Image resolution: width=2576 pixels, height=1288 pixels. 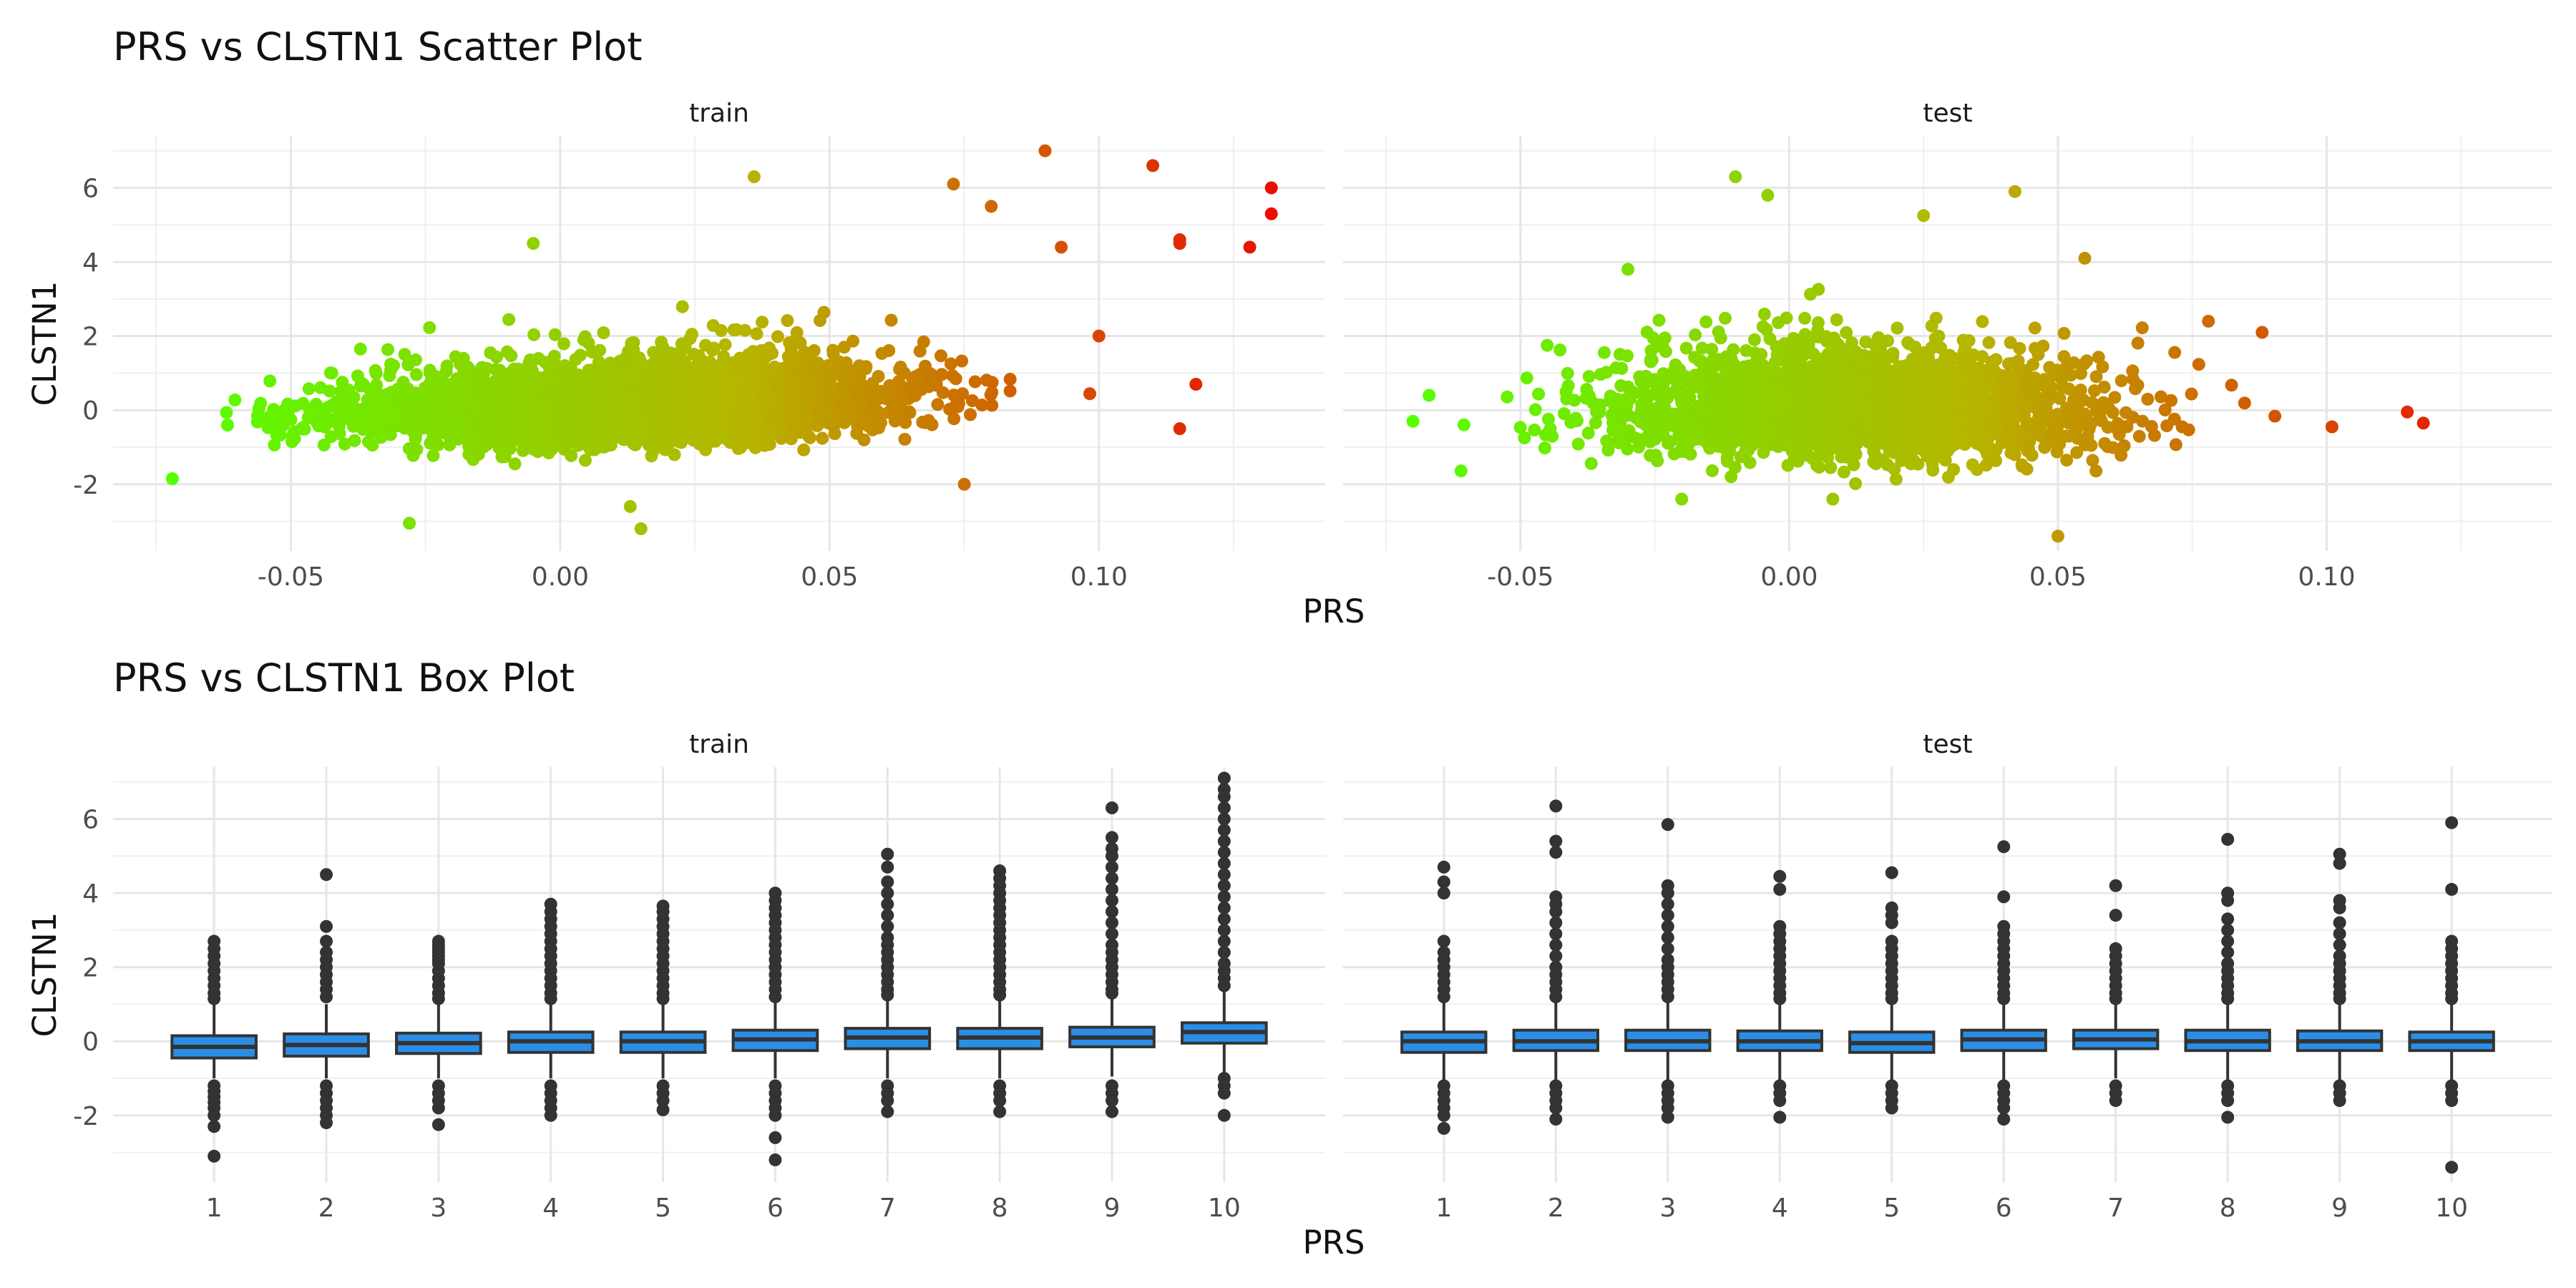 I want to click on scatter-title: PRS vs CLSTN1 Scatter Plot, so click(x=378, y=46).